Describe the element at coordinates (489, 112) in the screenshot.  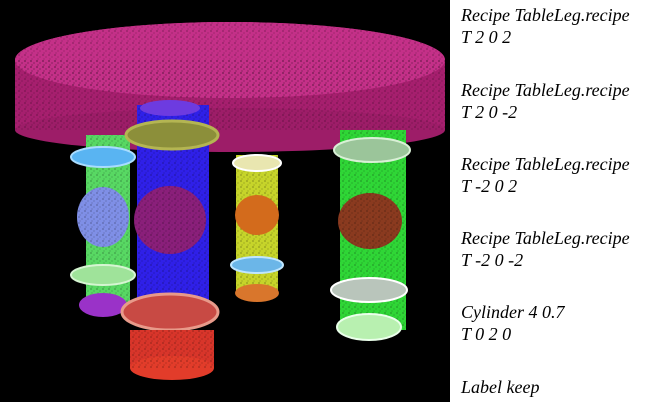
I see `recipe-transform: T 2 0 -2` at that location.